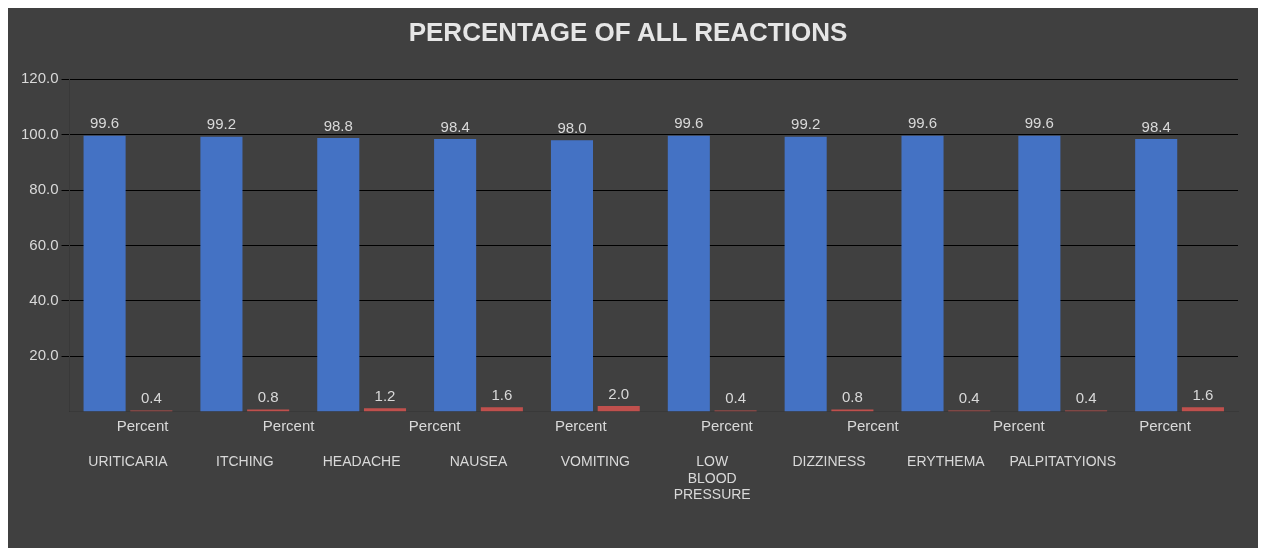 Image resolution: width=1269 pixels, height=557 pixels. Describe the element at coordinates (619, 393) in the screenshot. I see `data-label: 2.0` at that location.